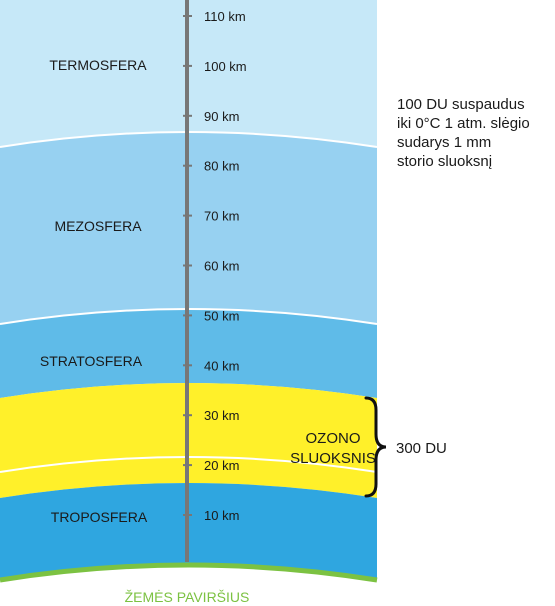 The height and width of the screenshot is (606, 555). What do you see at coordinates (225, 16) in the screenshot?
I see `tick-label: 110 km` at bounding box center [225, 16].